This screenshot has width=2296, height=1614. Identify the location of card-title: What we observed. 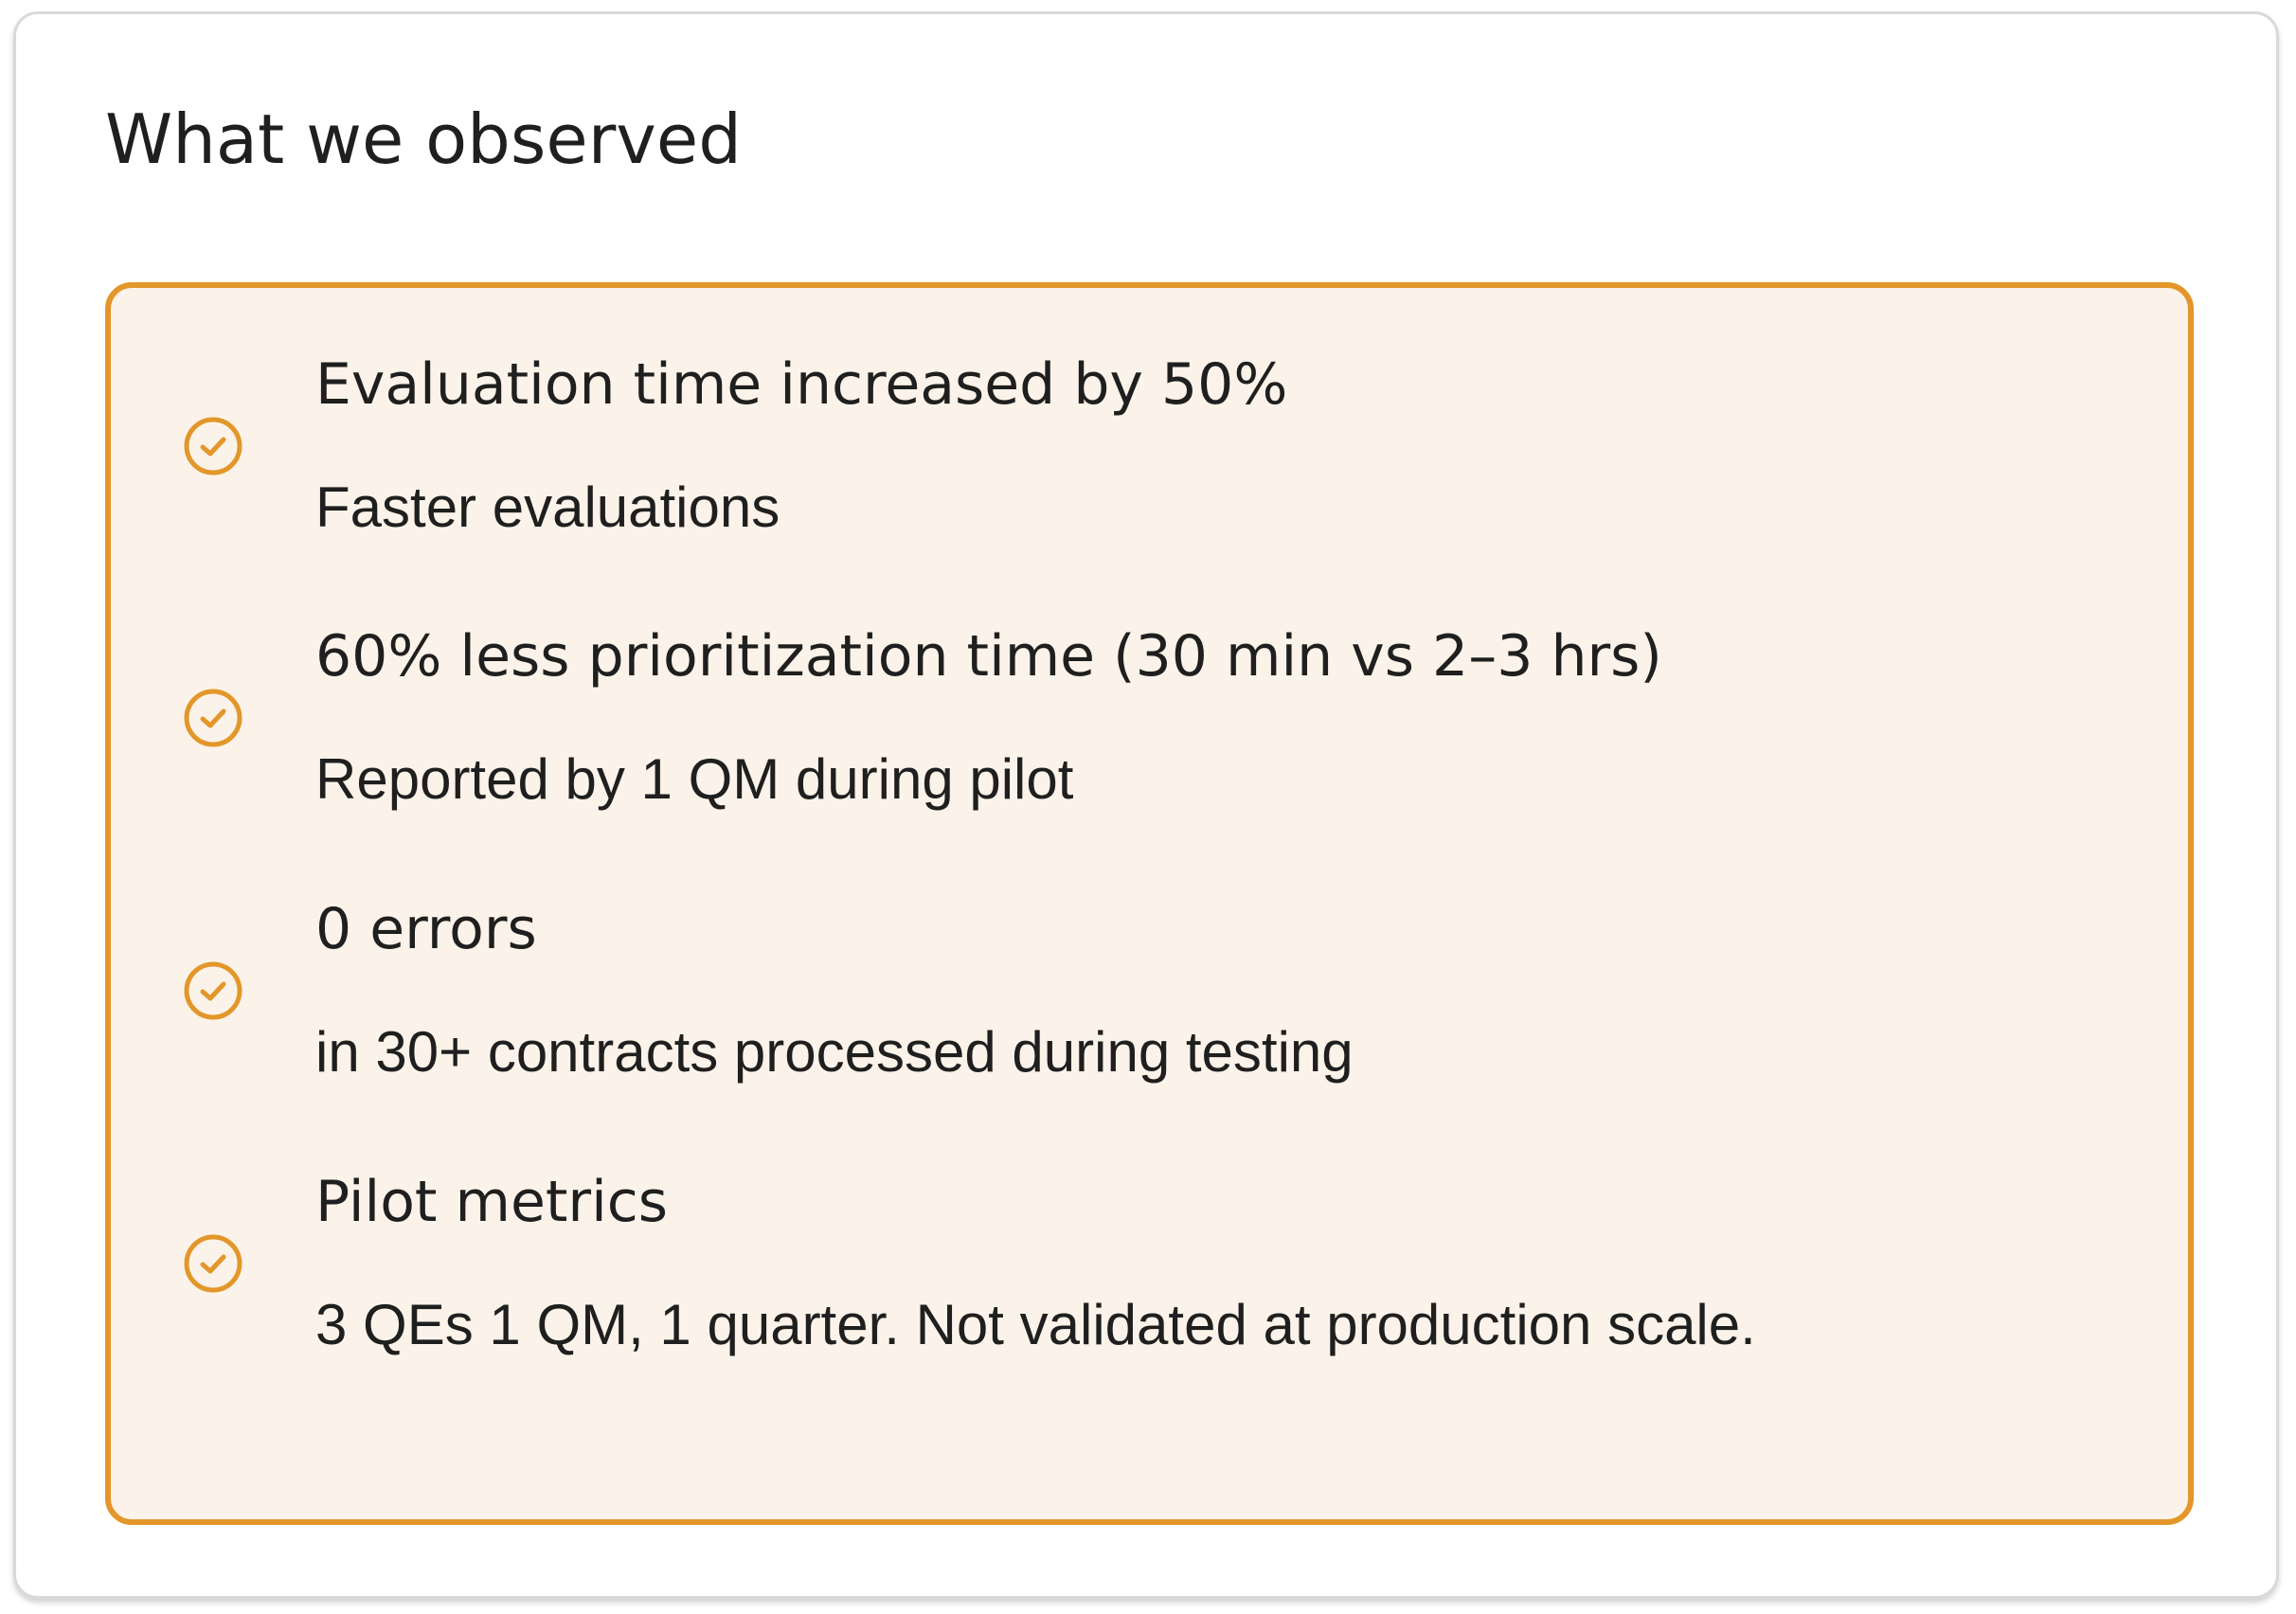
(423, 139).